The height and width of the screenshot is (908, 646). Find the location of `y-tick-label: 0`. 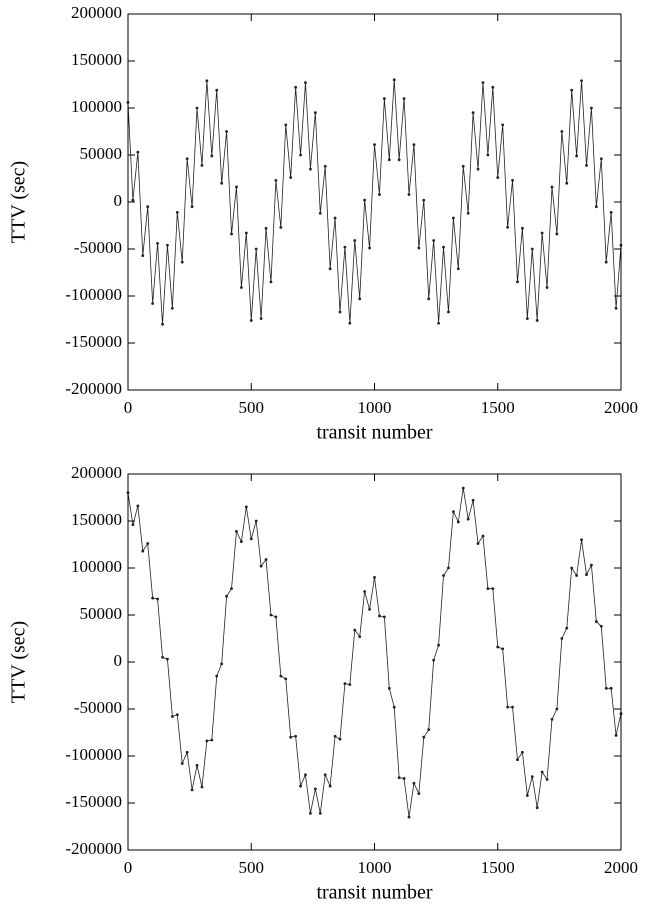

y-tick-label: 0 is located at coordinates (118, 660).